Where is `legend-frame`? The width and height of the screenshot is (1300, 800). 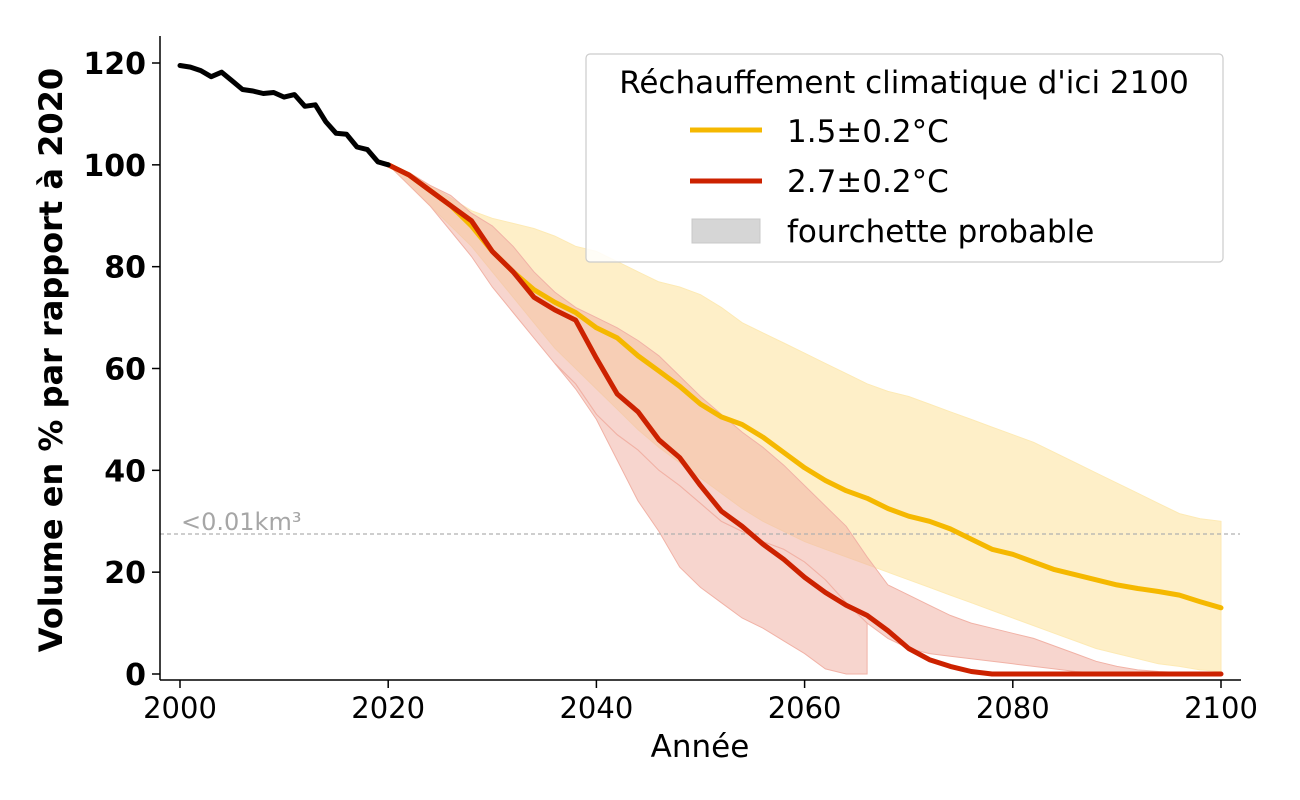
legend-frame is located at coordinates (904, 158).